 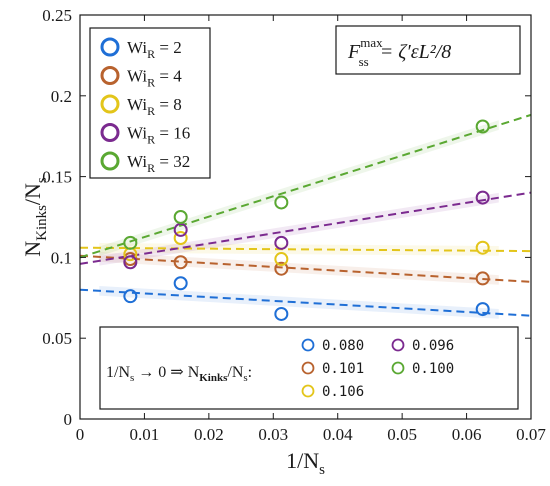 What do you see at coordinates (158, 163) in the screenshot?
I see `legend-label-5: WiR = 32` at bounding box center [158, 163].